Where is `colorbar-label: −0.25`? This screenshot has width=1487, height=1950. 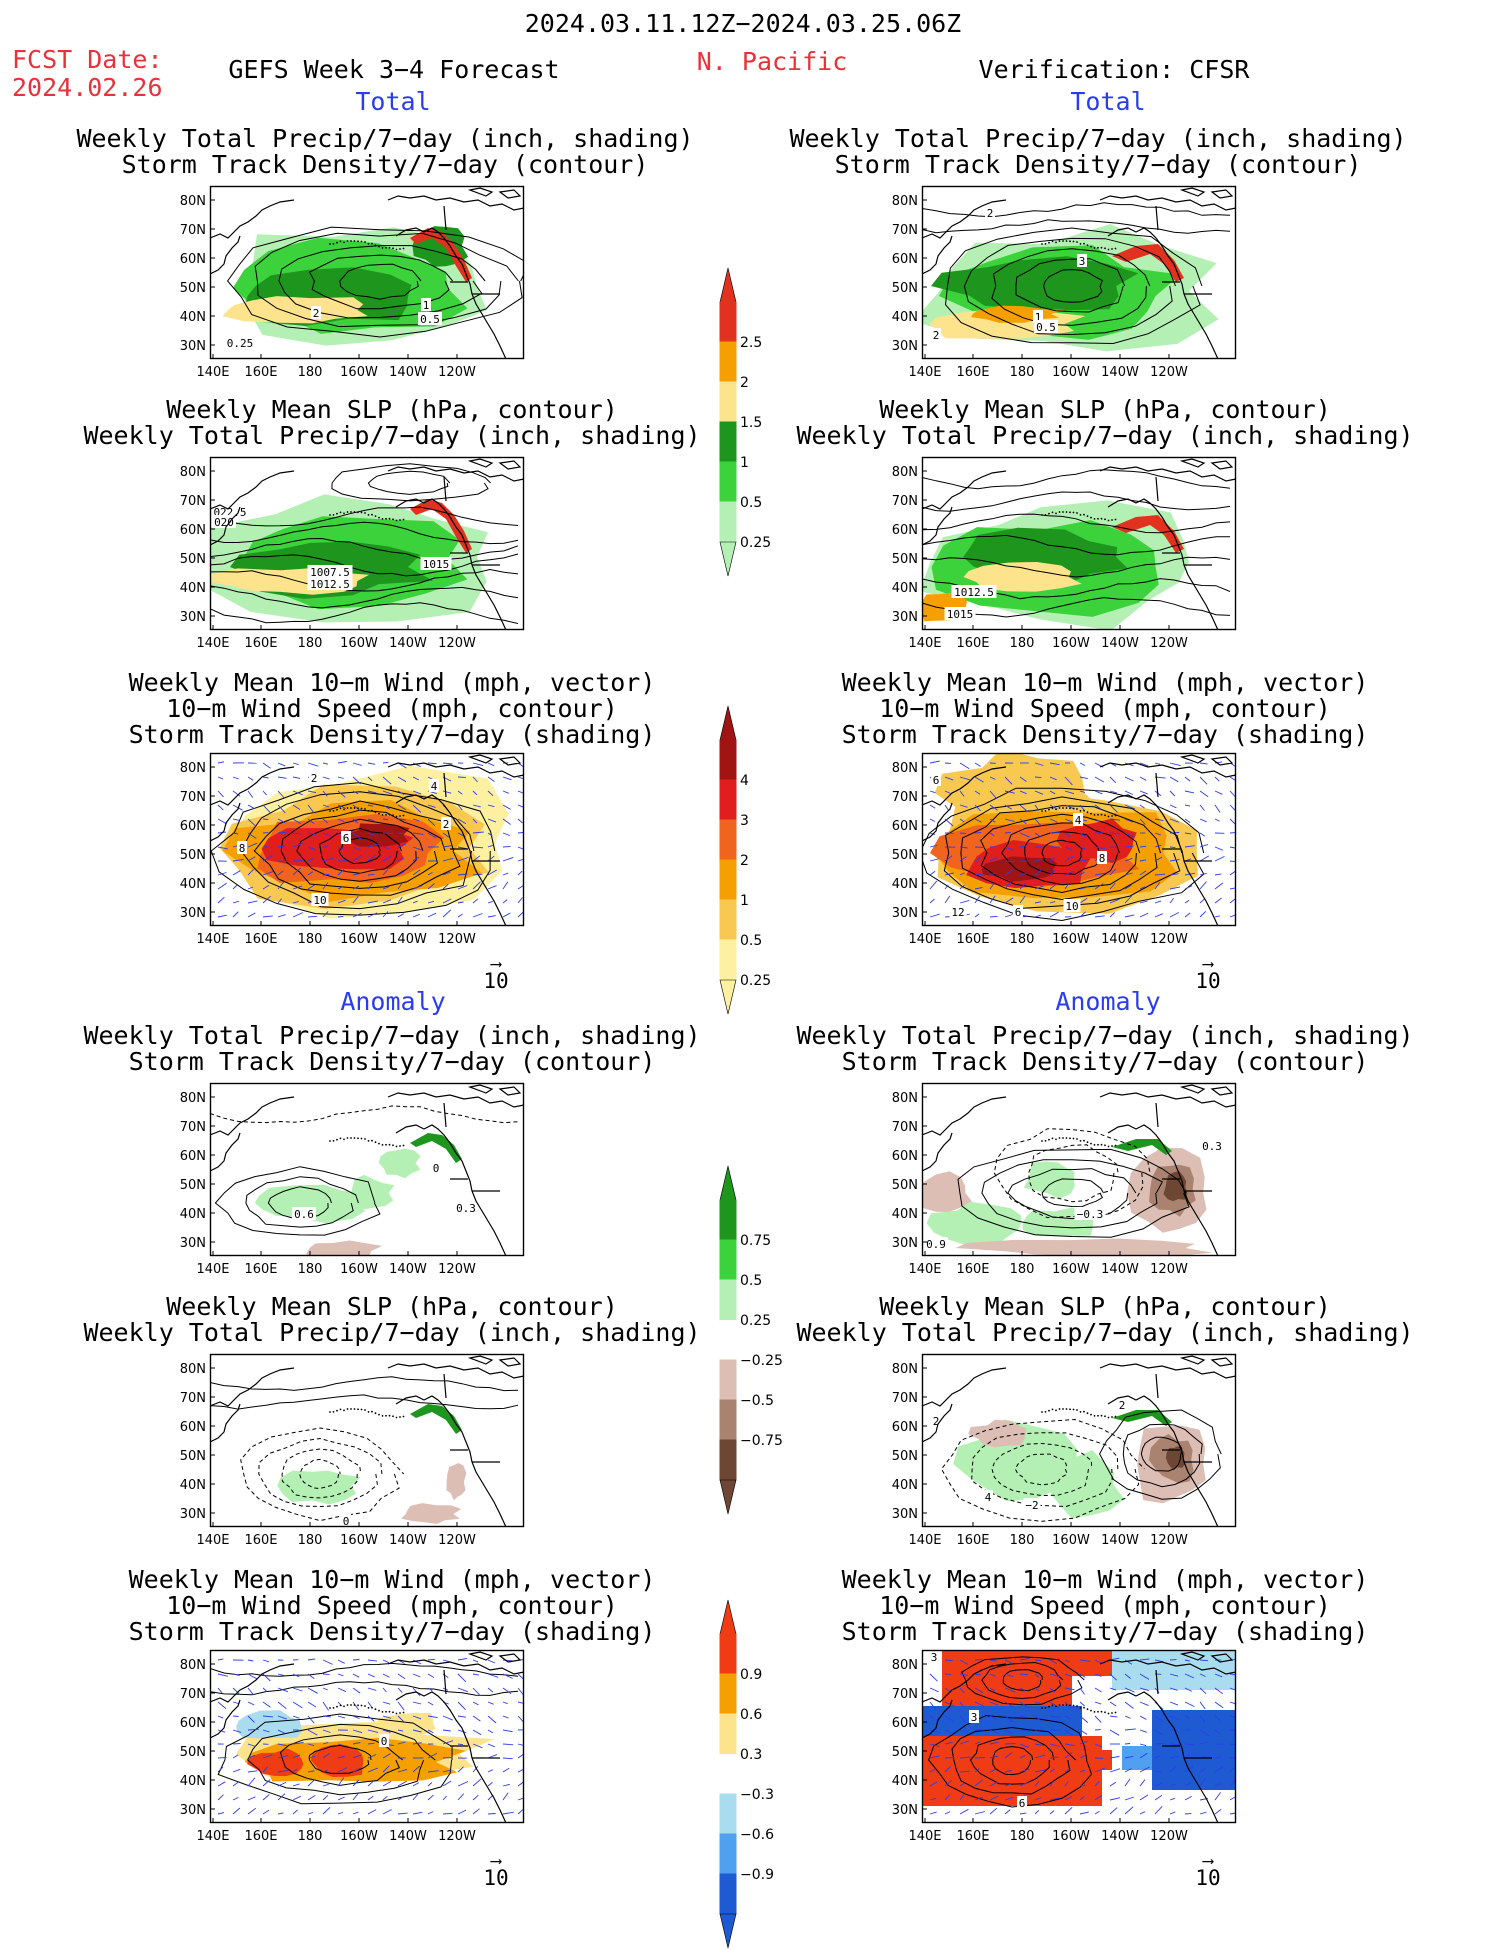 colorbar-label: −0.25 is located at coordinates (761, 1361).